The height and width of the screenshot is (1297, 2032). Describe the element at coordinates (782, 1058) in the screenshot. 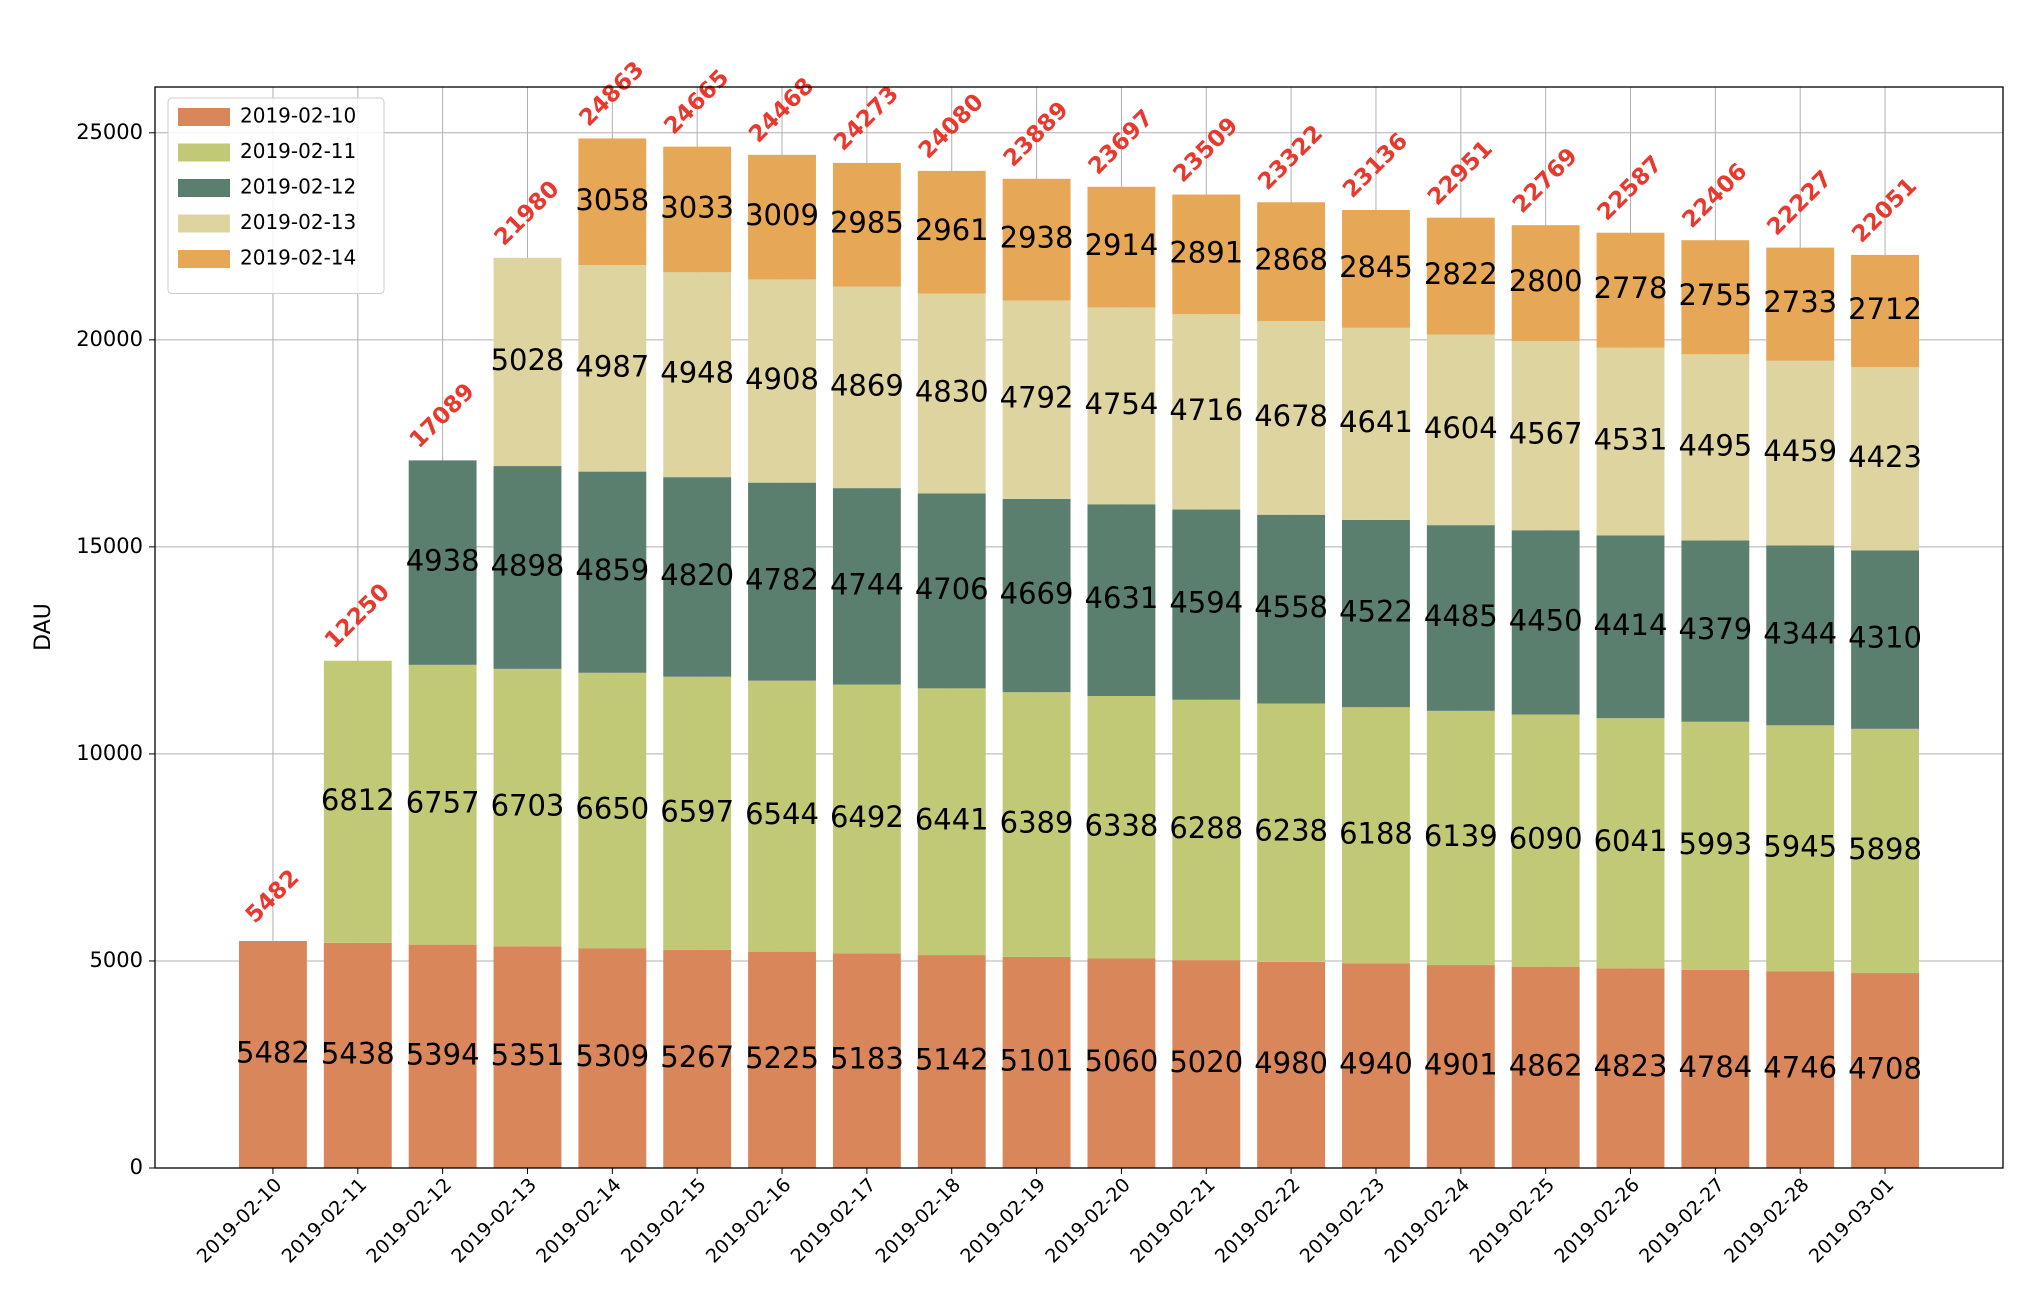

I see `data-label: 5225` at that location.